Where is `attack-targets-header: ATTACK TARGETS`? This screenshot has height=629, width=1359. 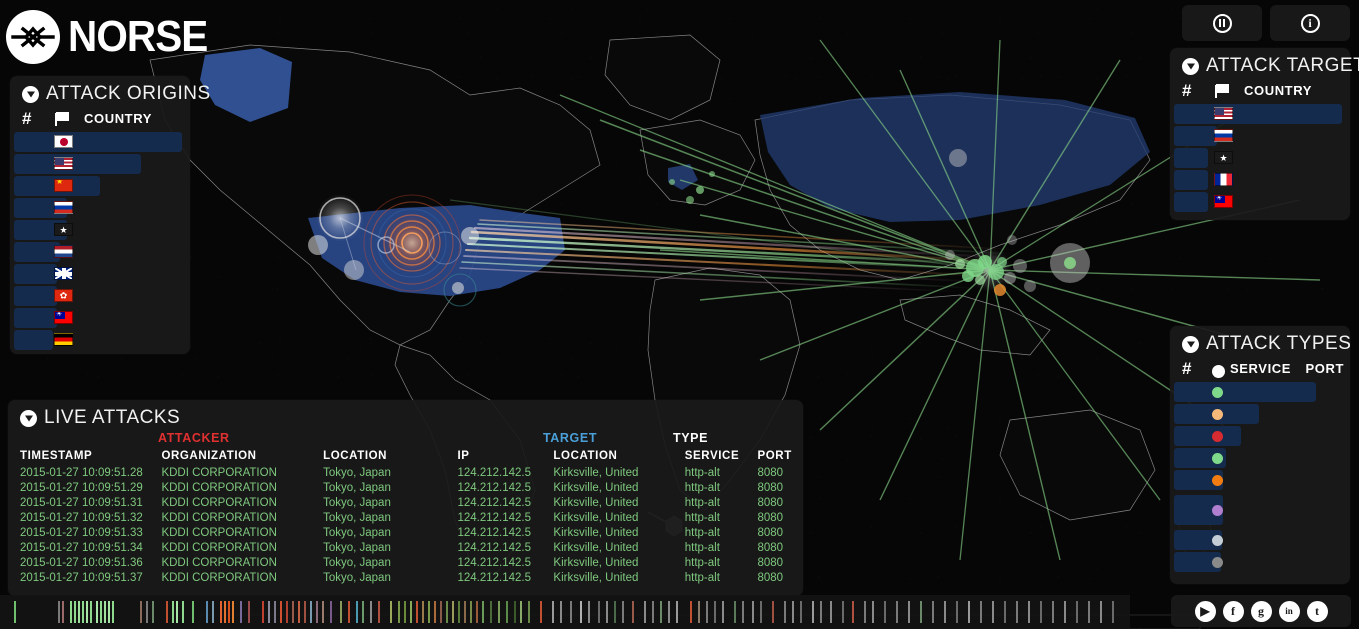
attack-targets-header: ATTACK TARGETS is located at coordinates (1264, 63).